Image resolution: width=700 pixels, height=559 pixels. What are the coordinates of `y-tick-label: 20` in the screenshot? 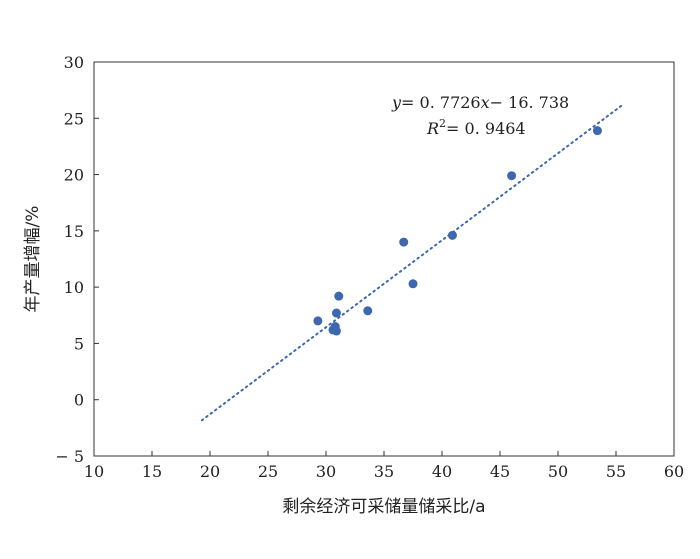 It's located at (74, 175).